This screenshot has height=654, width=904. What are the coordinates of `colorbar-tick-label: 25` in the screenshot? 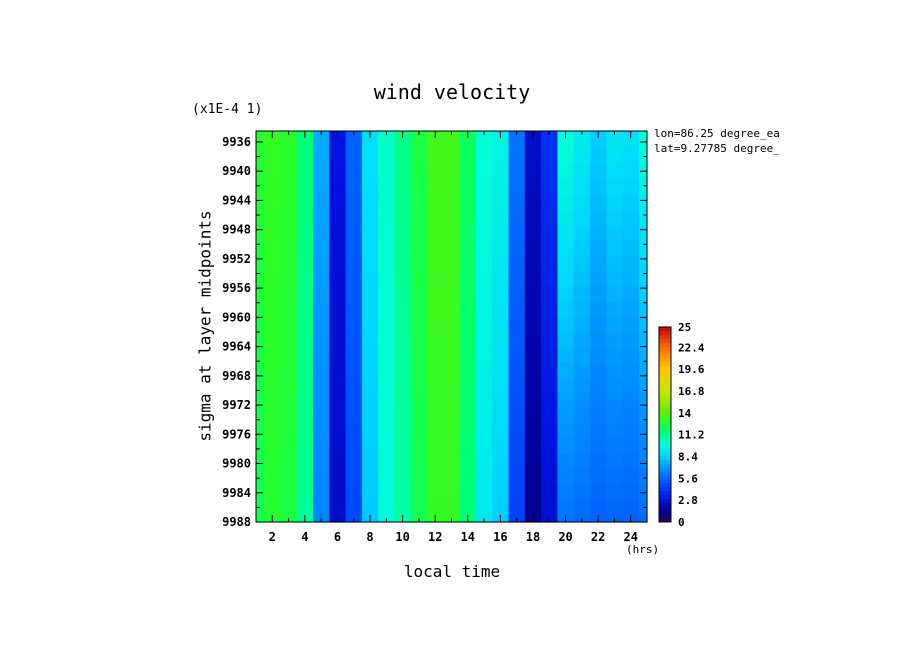 It's located at (684, 327).